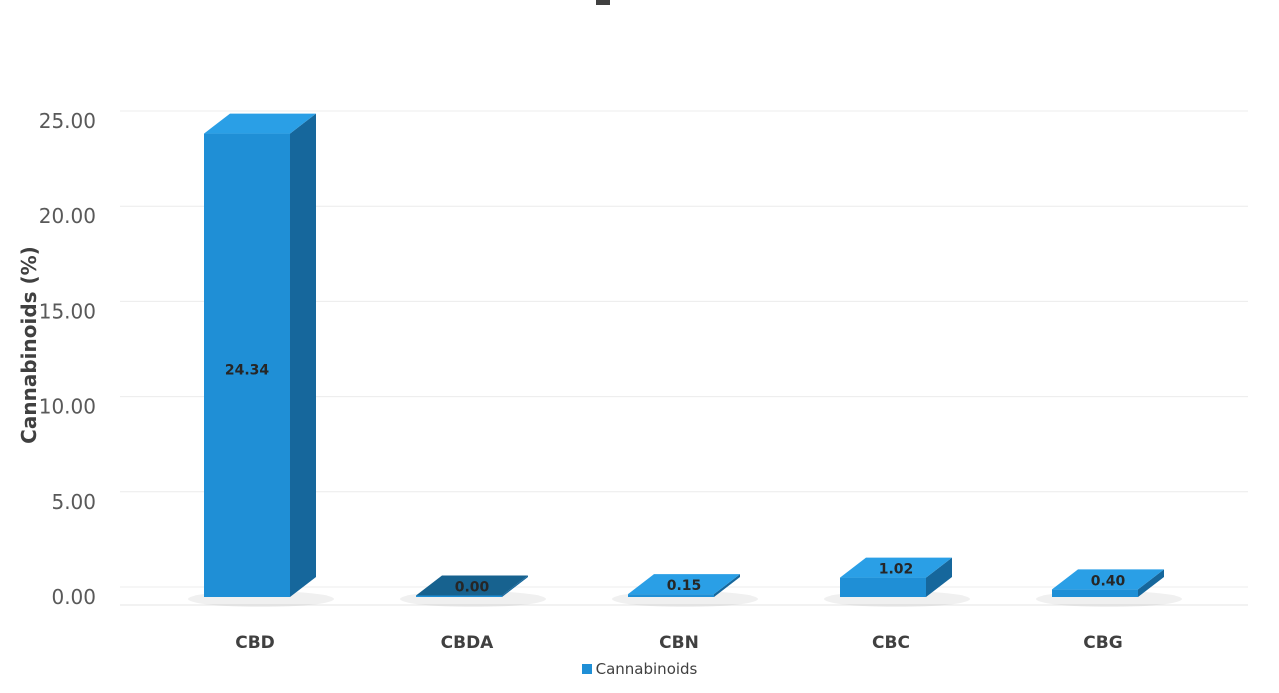 This screenshot has width=1279, height=693. What do you see at coordinates (586, 669) in the screenshot?
I see `legend-swatch-icon` at bounding box center [586, 669].